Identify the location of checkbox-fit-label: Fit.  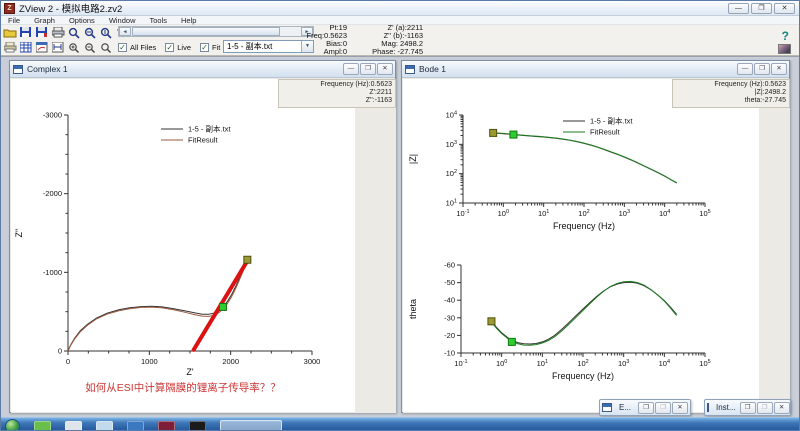
(216, 47).